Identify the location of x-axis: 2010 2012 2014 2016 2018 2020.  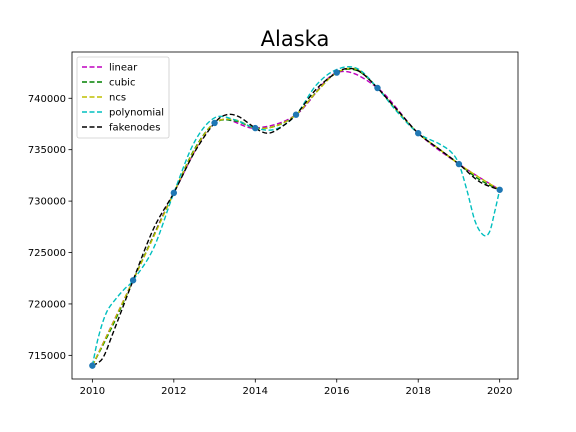
(296, 388).